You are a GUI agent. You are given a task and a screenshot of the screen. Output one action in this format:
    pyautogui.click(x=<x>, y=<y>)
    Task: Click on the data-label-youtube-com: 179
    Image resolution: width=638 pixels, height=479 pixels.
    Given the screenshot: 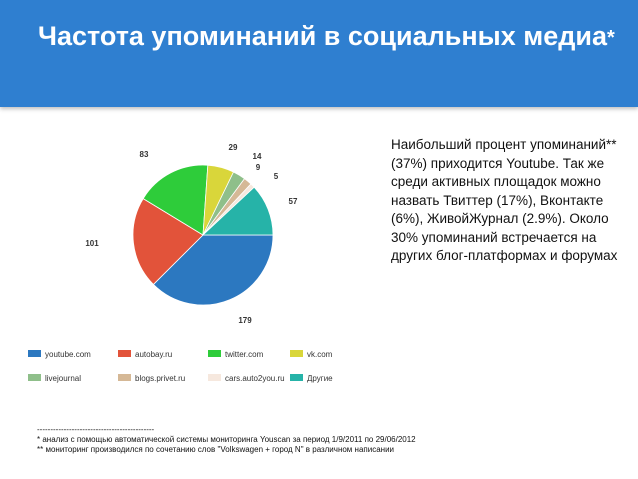 What is the action you would take?
    pyautogui.click(x=245, y=320)
    